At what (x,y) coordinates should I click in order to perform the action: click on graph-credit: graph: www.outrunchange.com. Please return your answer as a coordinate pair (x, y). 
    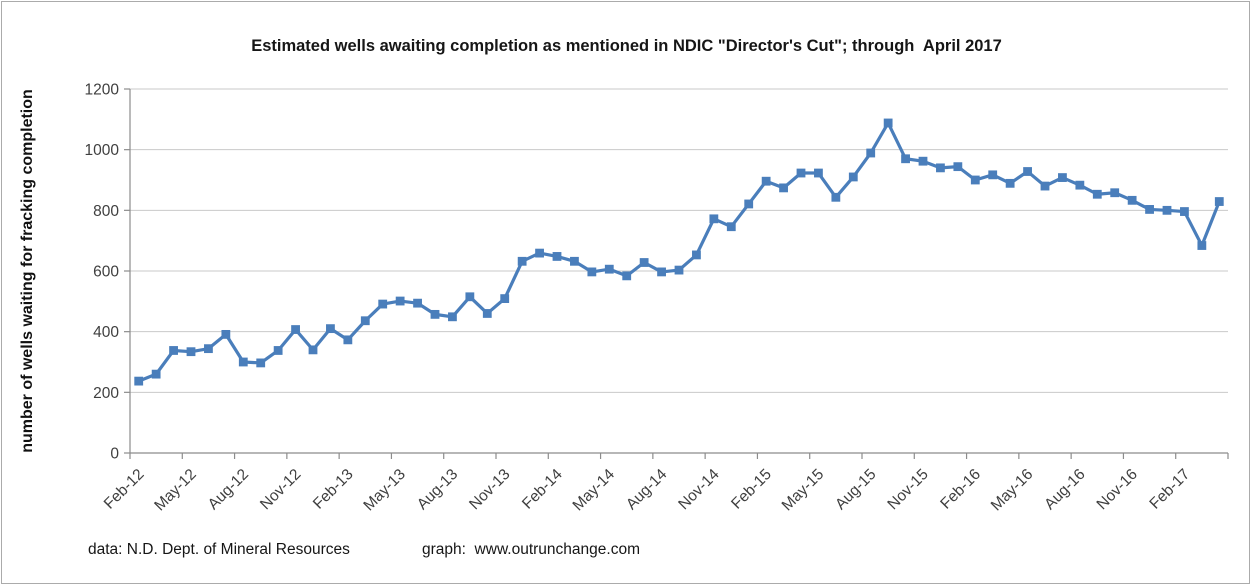
    Looking at the image, I should click on (531, 549).